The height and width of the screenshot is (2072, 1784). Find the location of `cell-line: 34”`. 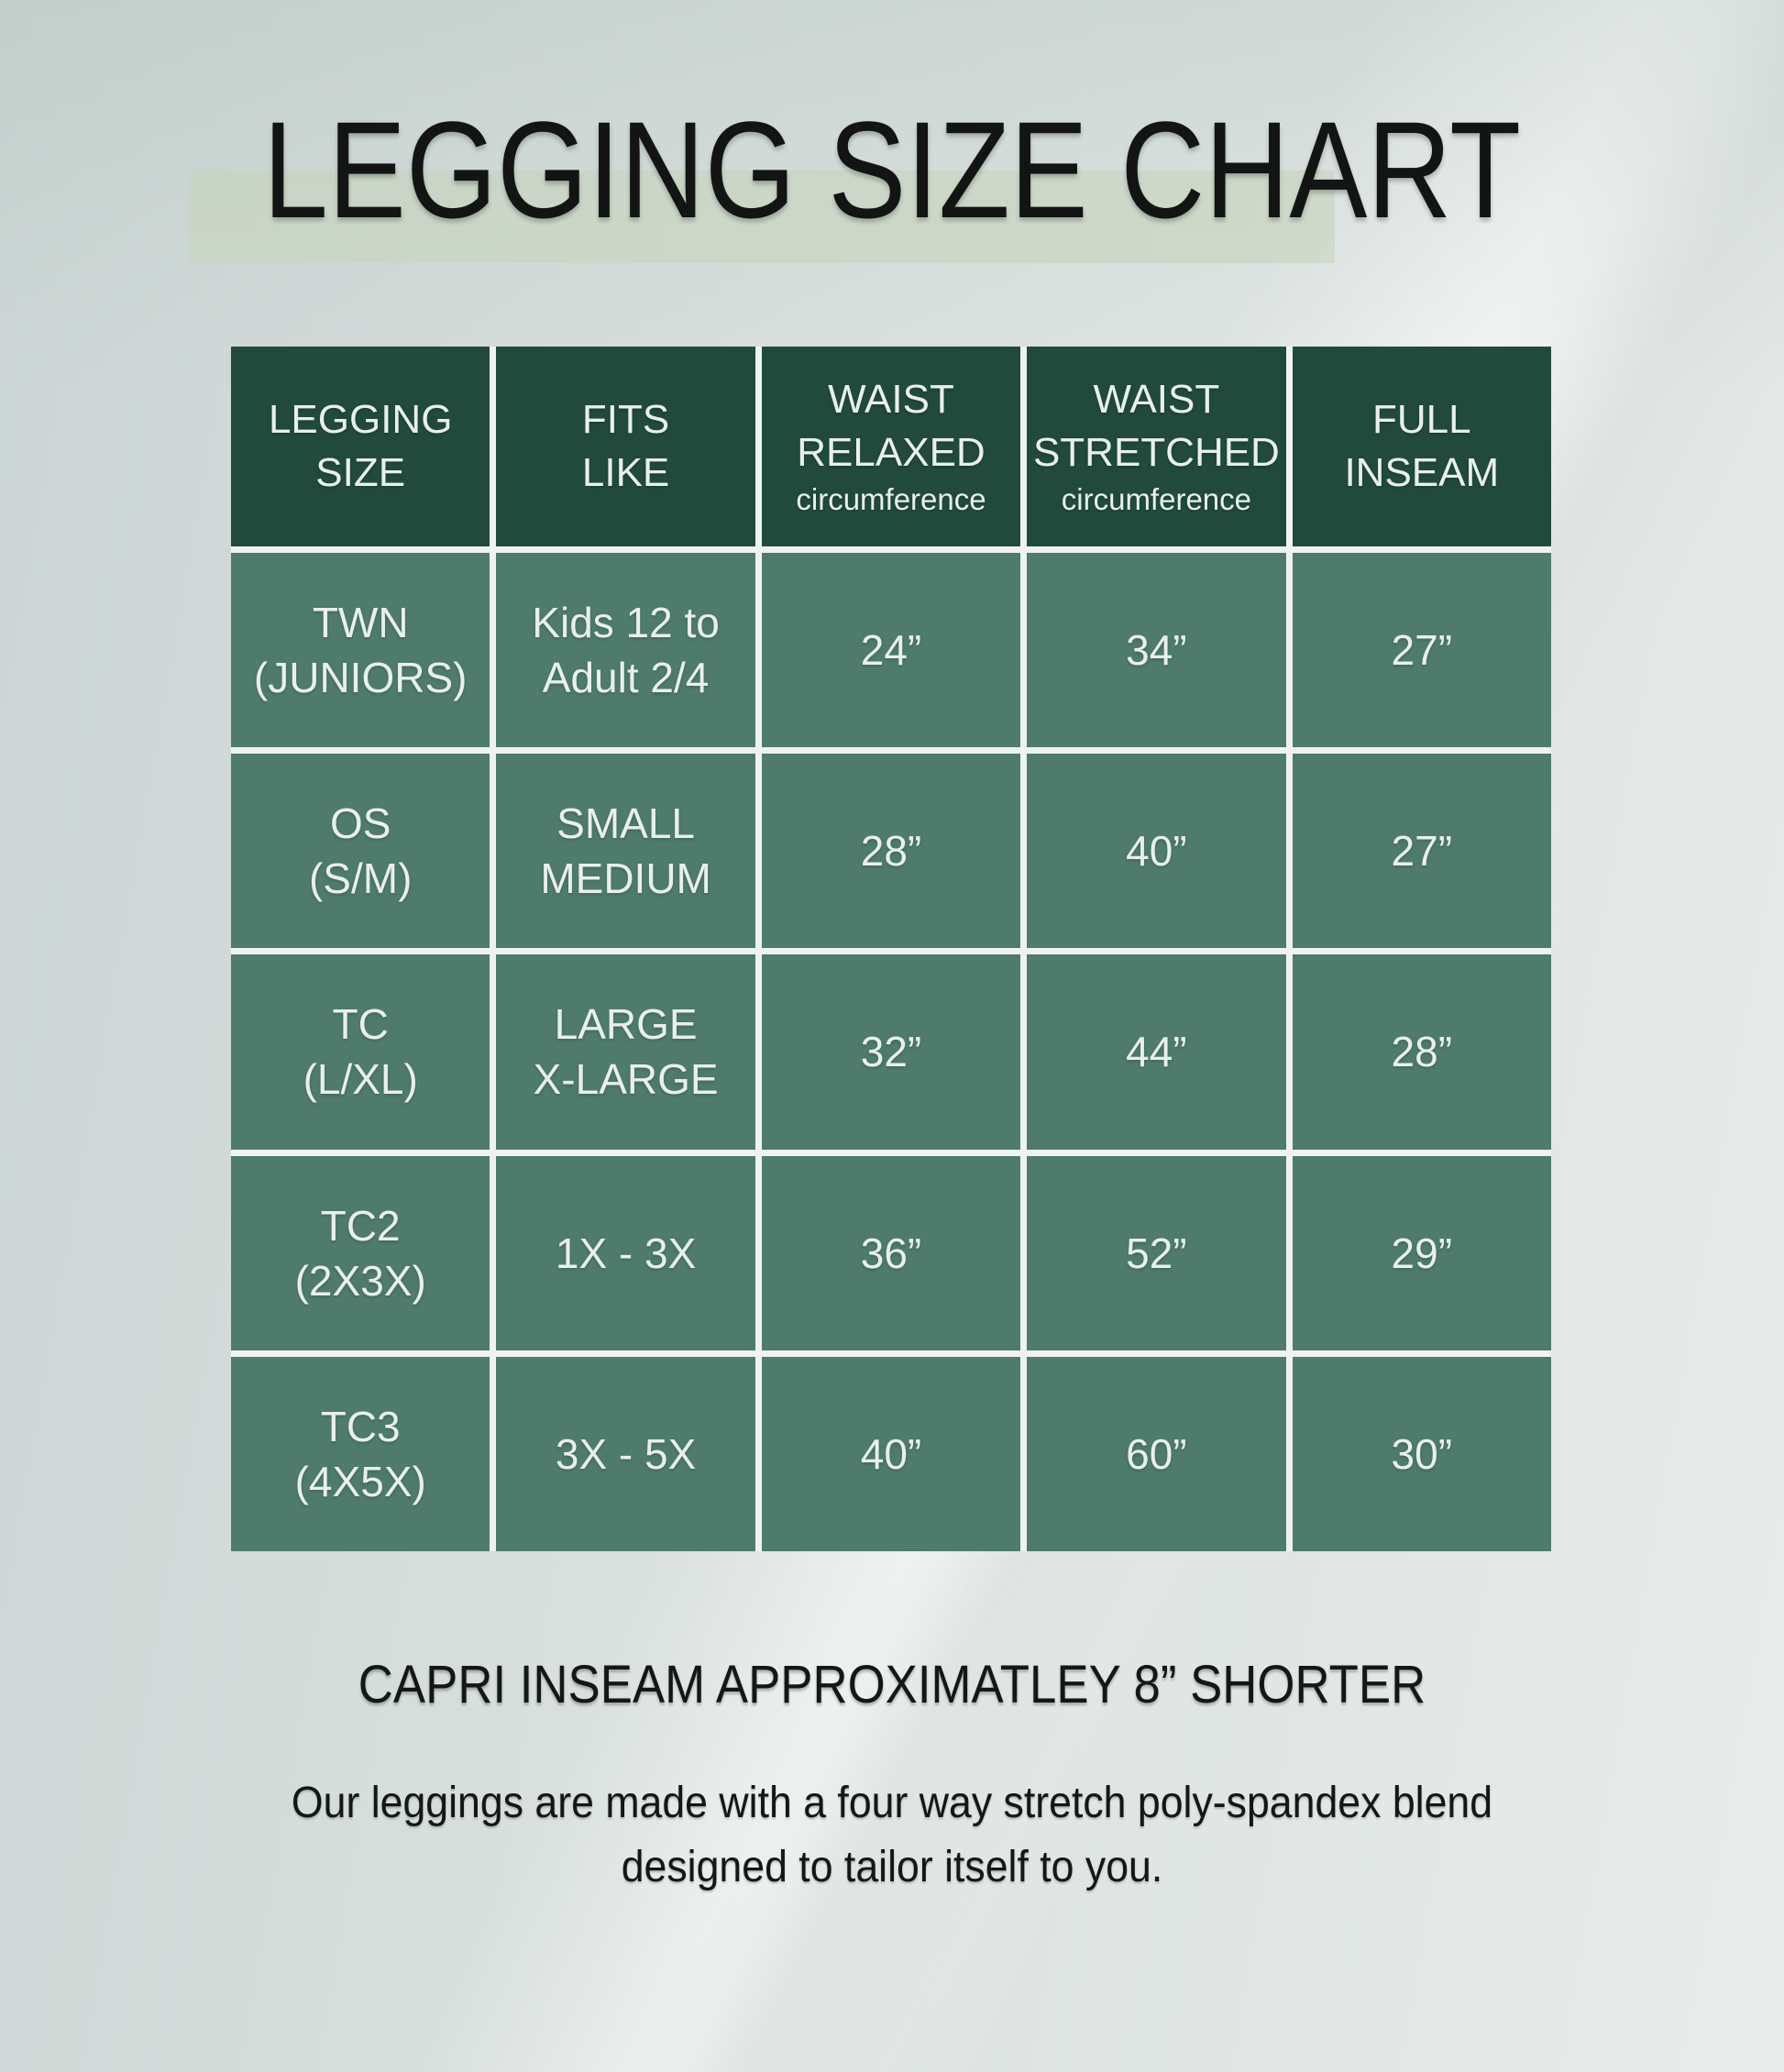

cell-line: 34” is located at coordinates (1157, 650).